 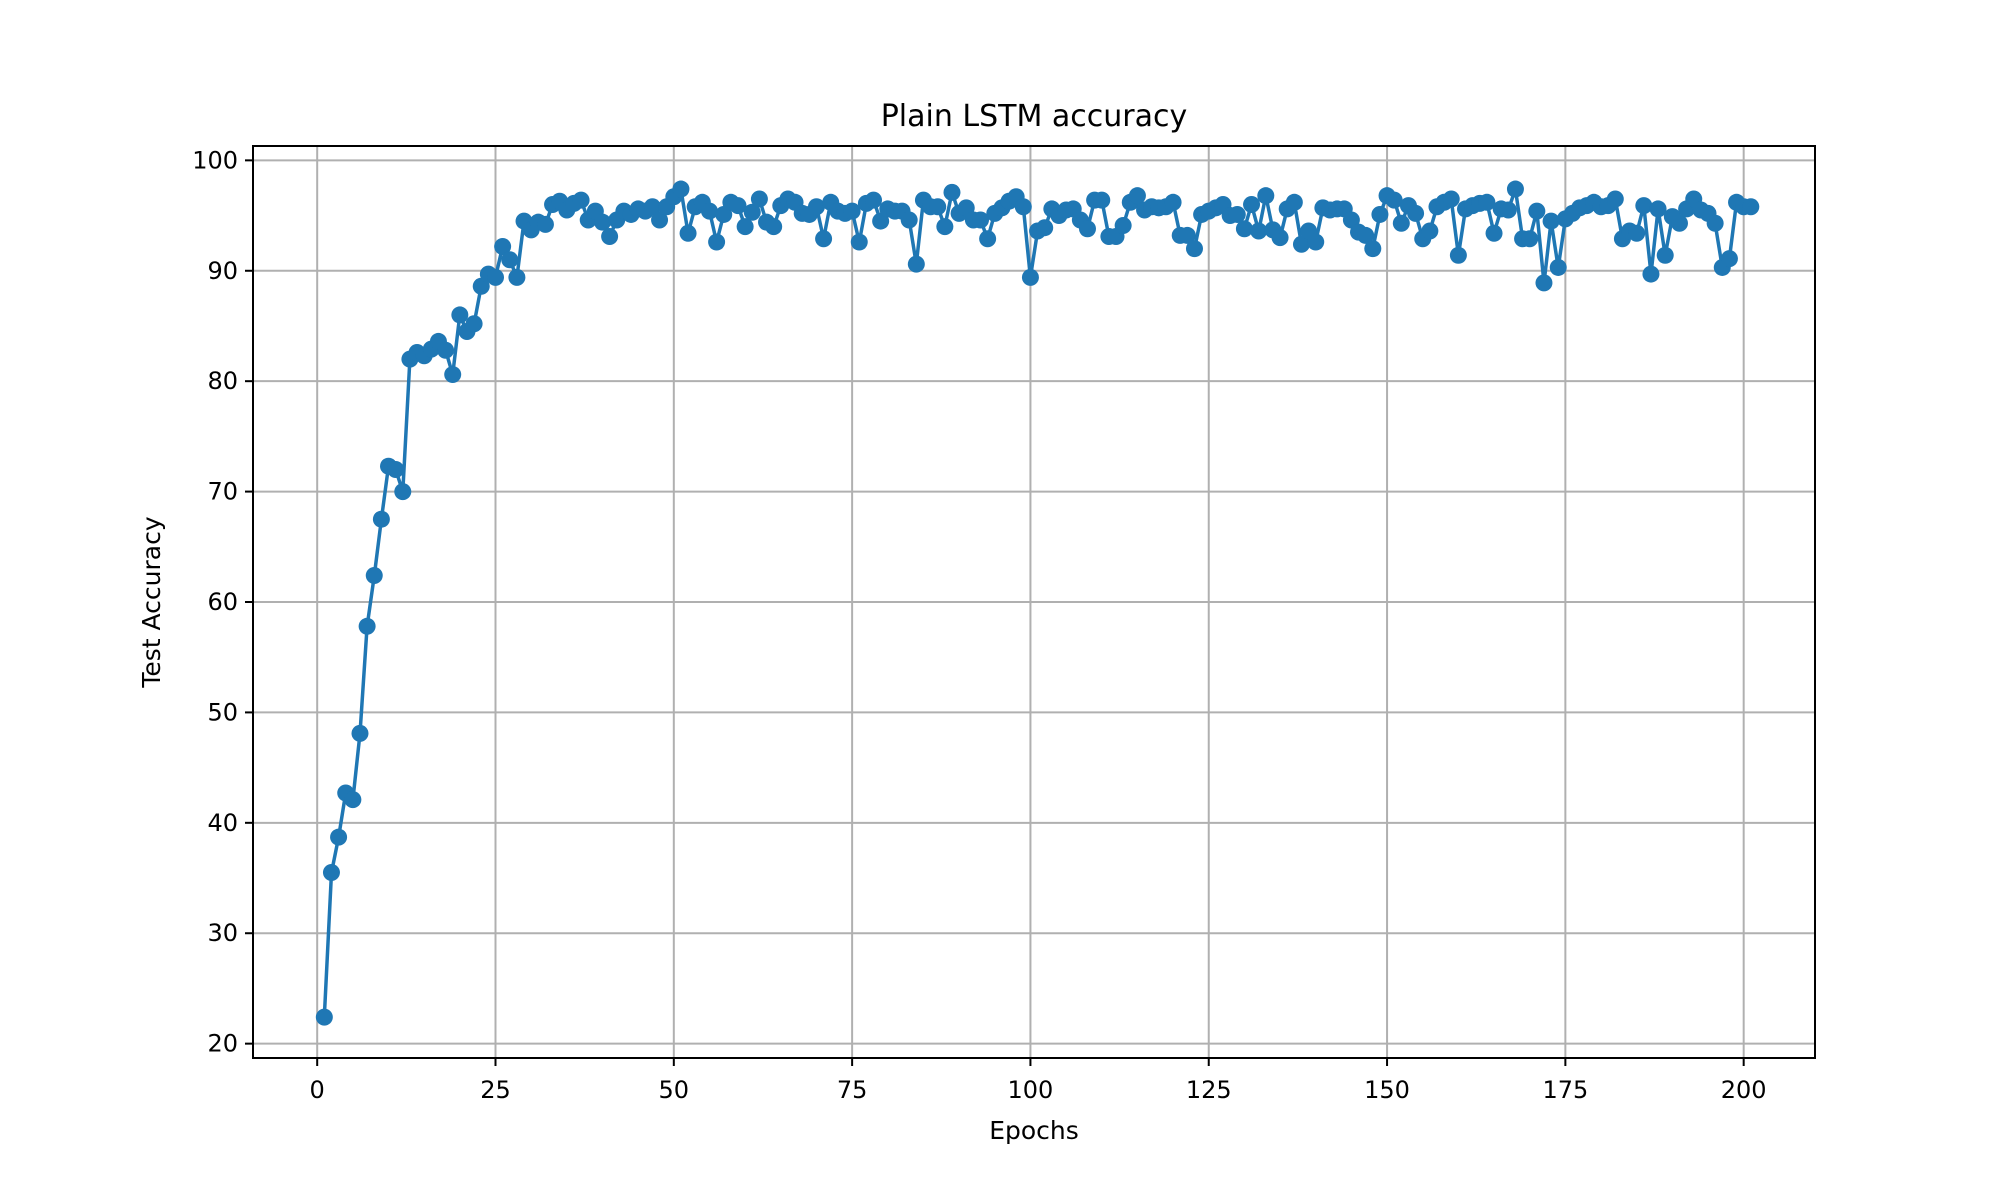 I want to click on x-tick-label: 100, so click(x=1031, y=1090).